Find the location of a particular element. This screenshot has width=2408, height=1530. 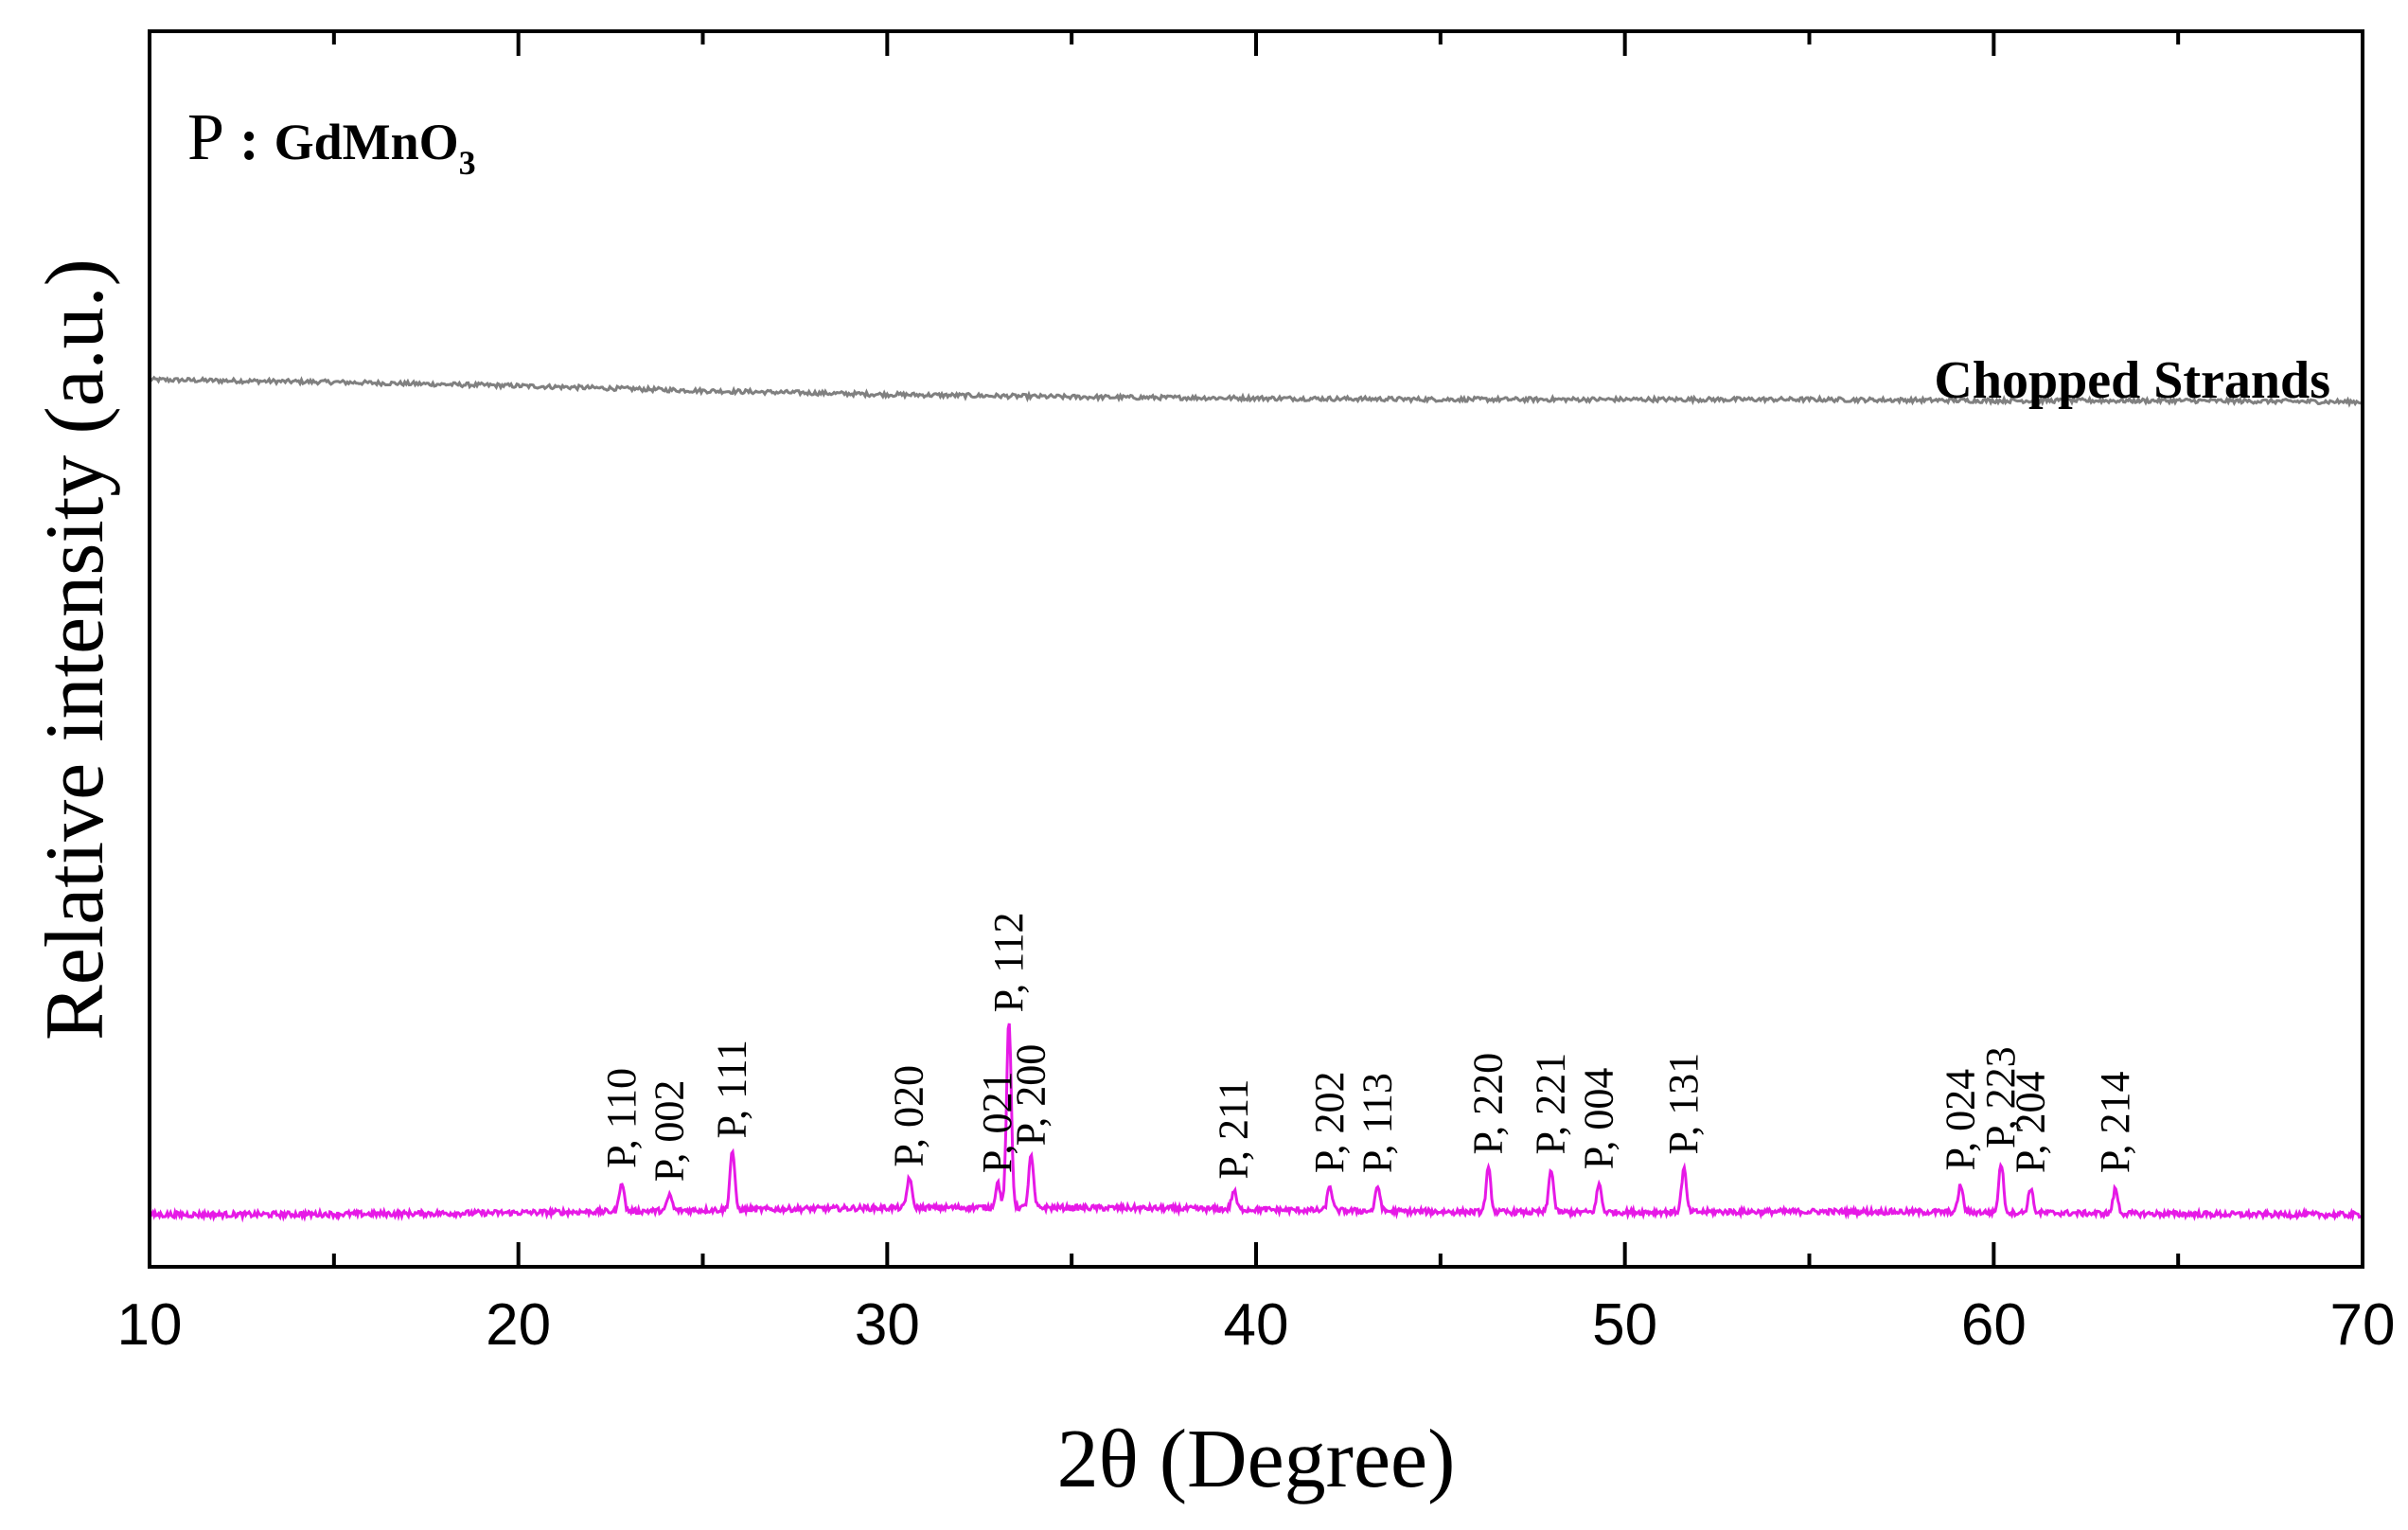

peak-label: P, 113 is located at coordinates (1378, 1123).